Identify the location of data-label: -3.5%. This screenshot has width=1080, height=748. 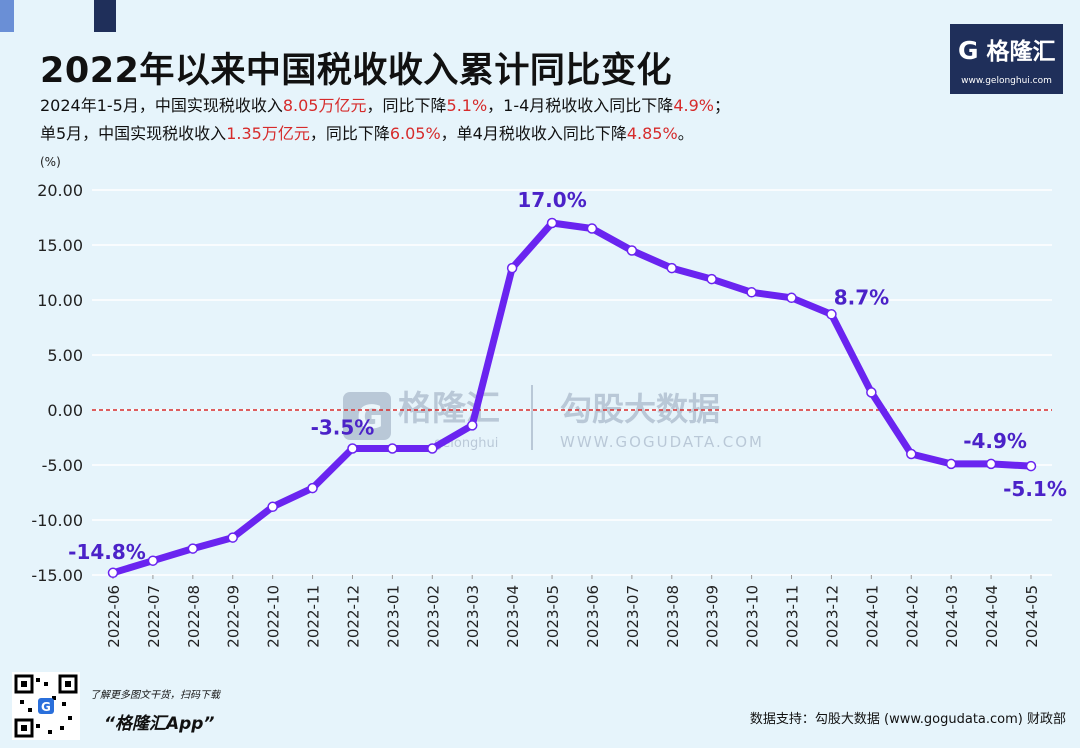
(343, 428).